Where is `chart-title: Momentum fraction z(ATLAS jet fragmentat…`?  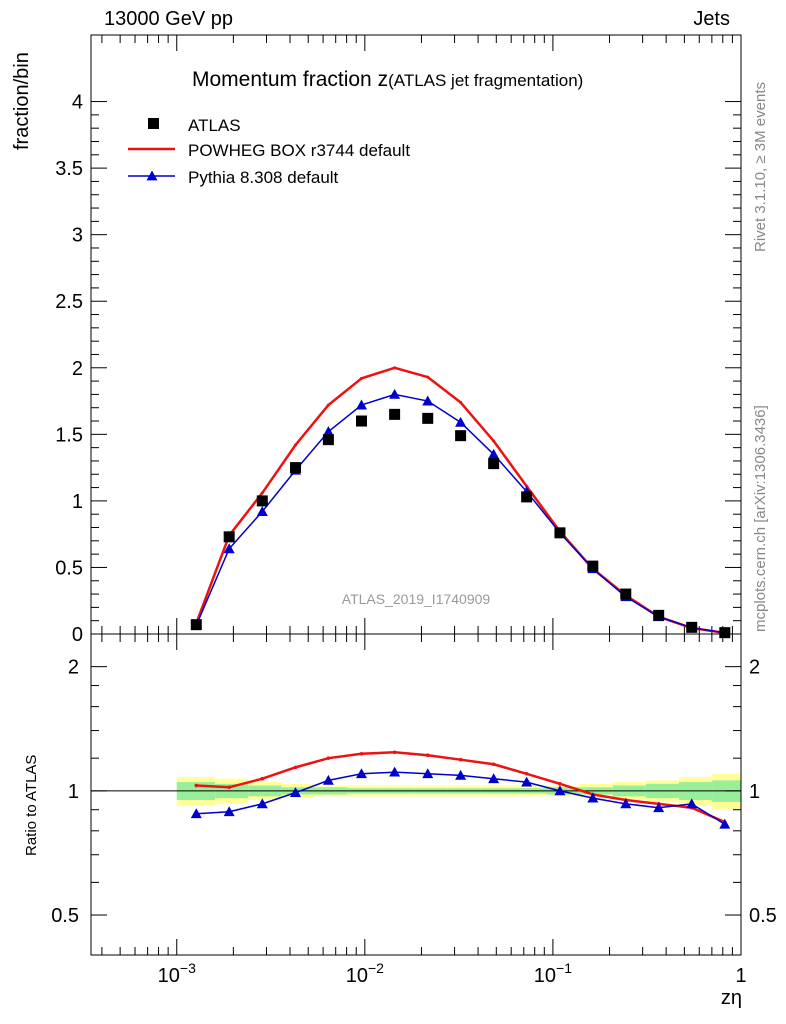 chart-title: Momentum fraction z(ATLAS jet fragmentat… is located at coordinates (387, 79).